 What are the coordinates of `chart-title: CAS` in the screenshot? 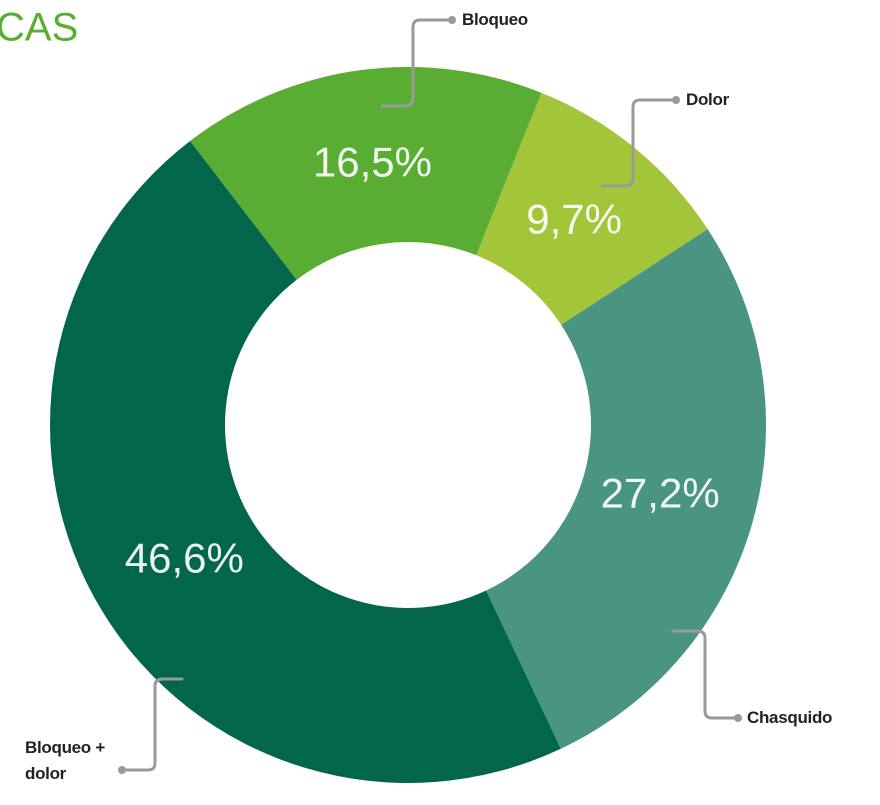 It's located at (39, 28).